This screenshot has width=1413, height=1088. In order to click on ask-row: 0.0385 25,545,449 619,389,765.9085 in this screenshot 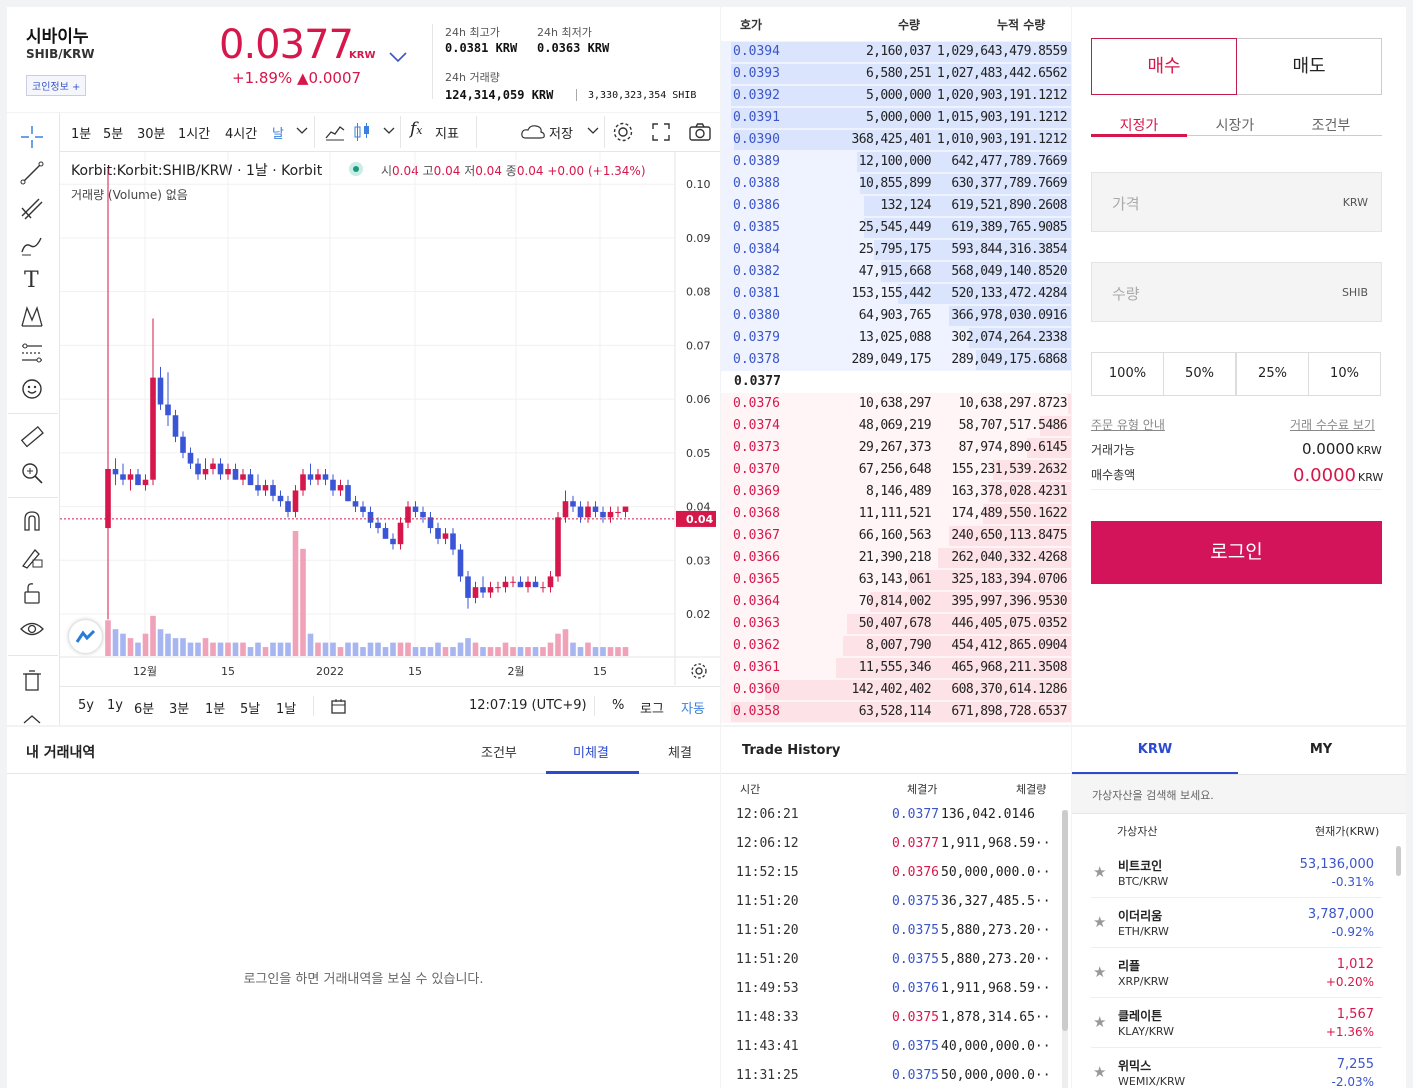, I will do `click(896, 228)`.